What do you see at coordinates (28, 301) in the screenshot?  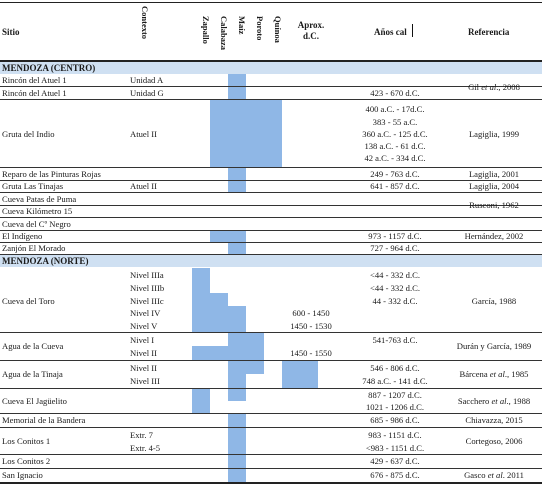 I see `site-name: Cueva del Toro` at bounding box center [28, 301].